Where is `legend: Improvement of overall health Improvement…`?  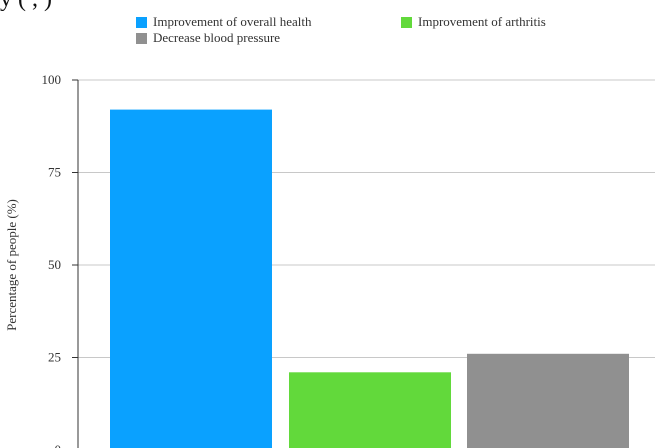 legend: Improvement of overall health Improvement… is located at coordinates (341, 29).